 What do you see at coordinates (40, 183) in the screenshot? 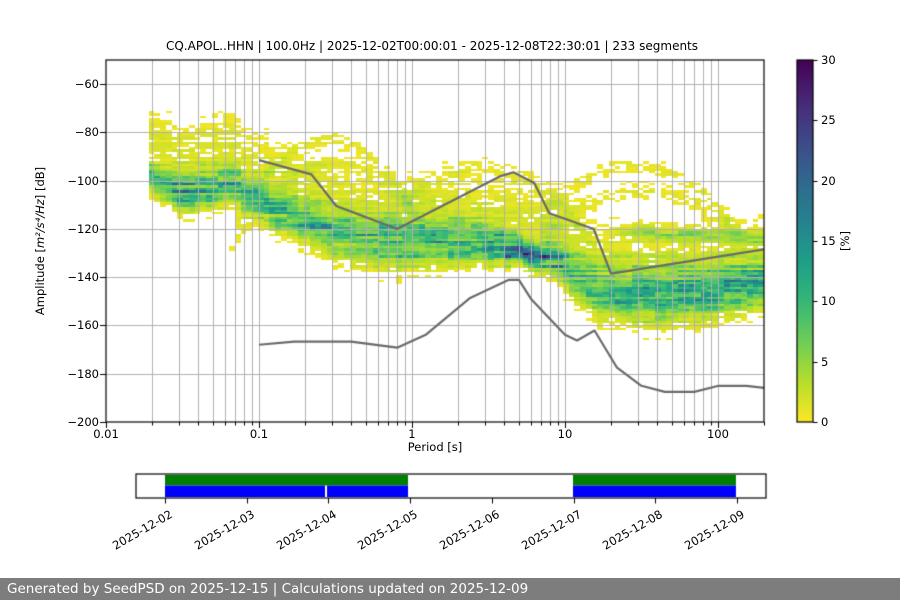
I see `y-axis-label-suffix: ] [dB]` at bounding box center [40, 183].